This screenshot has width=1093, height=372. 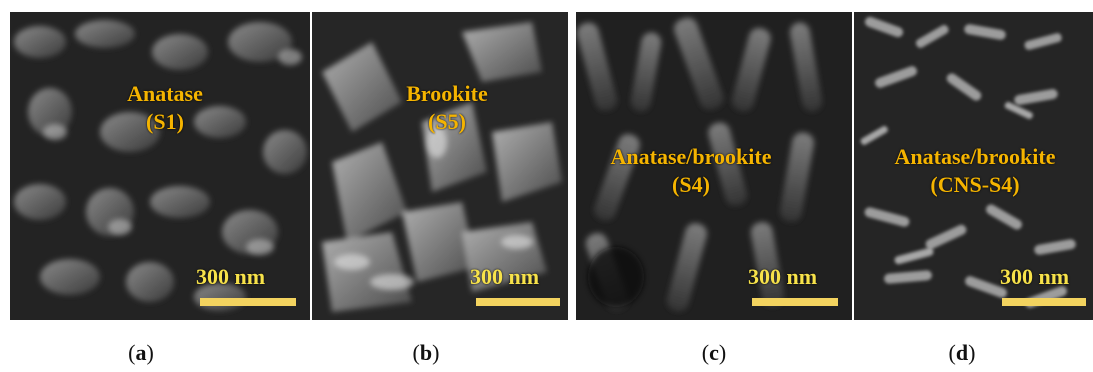 What do you see at coordinates (1044, 302) in the screenshot?
I see `scale-bar-d` at bounding box center [1044, 302].